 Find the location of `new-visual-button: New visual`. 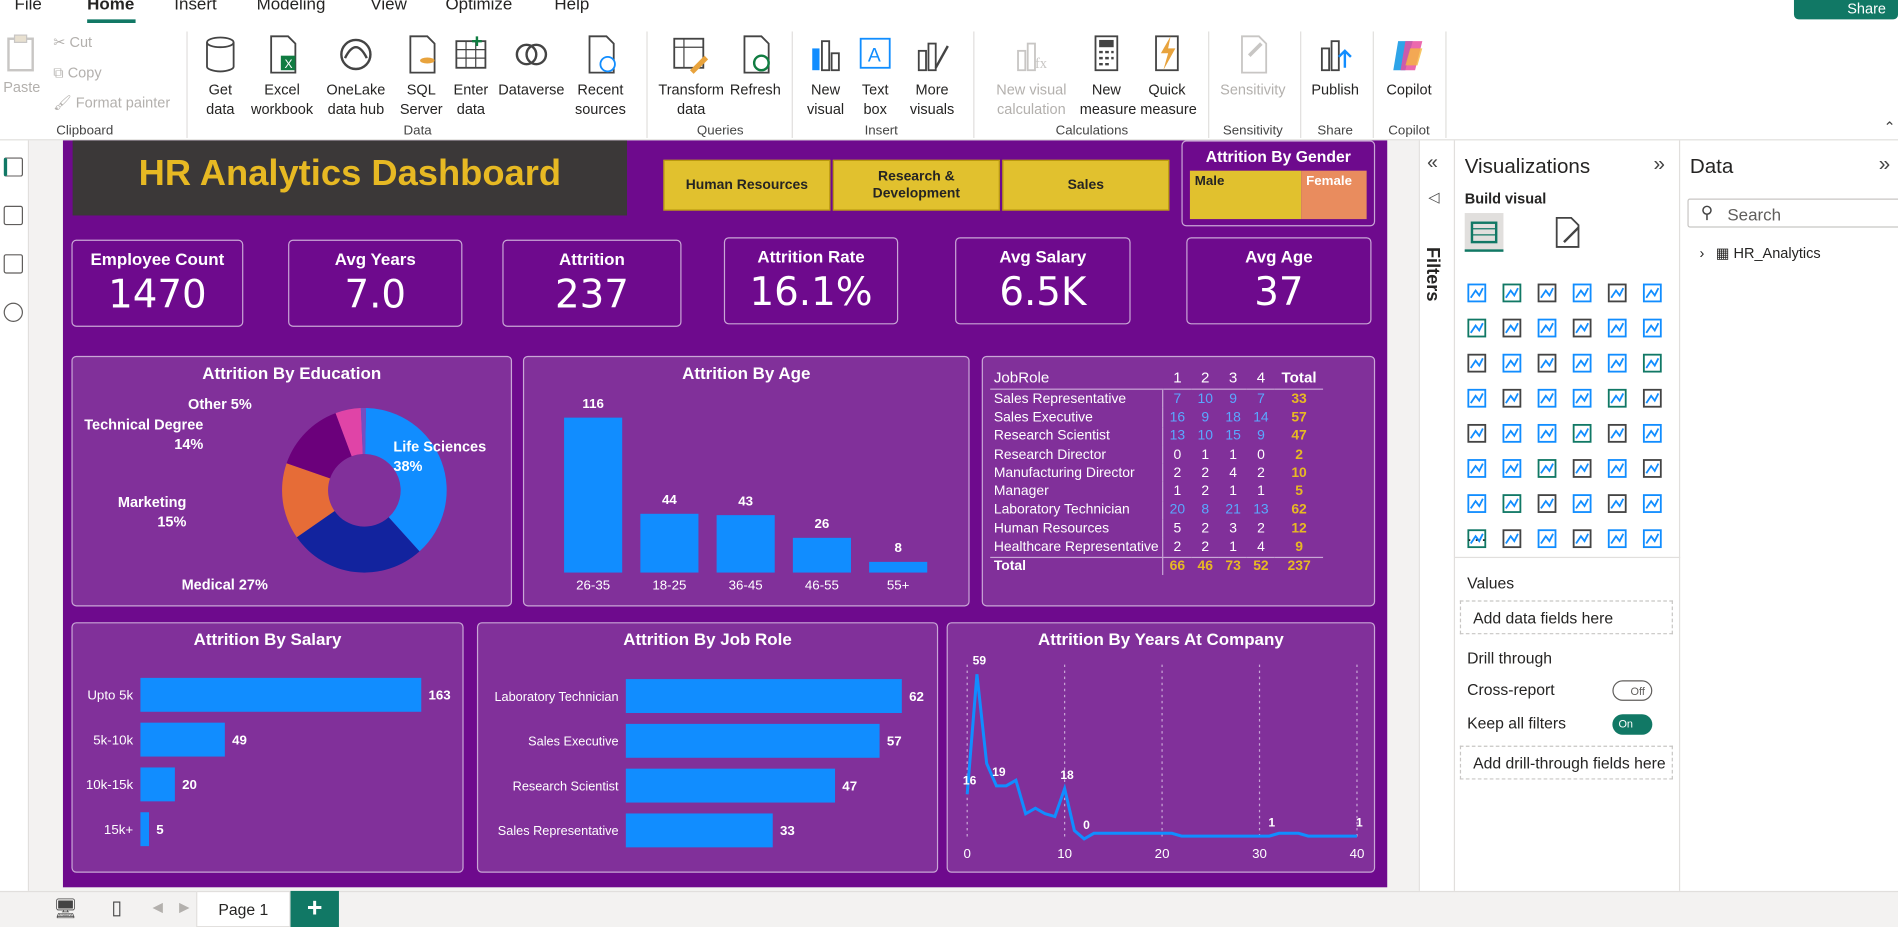

new-visual-button: New visual is located at coordinates (825, 76).